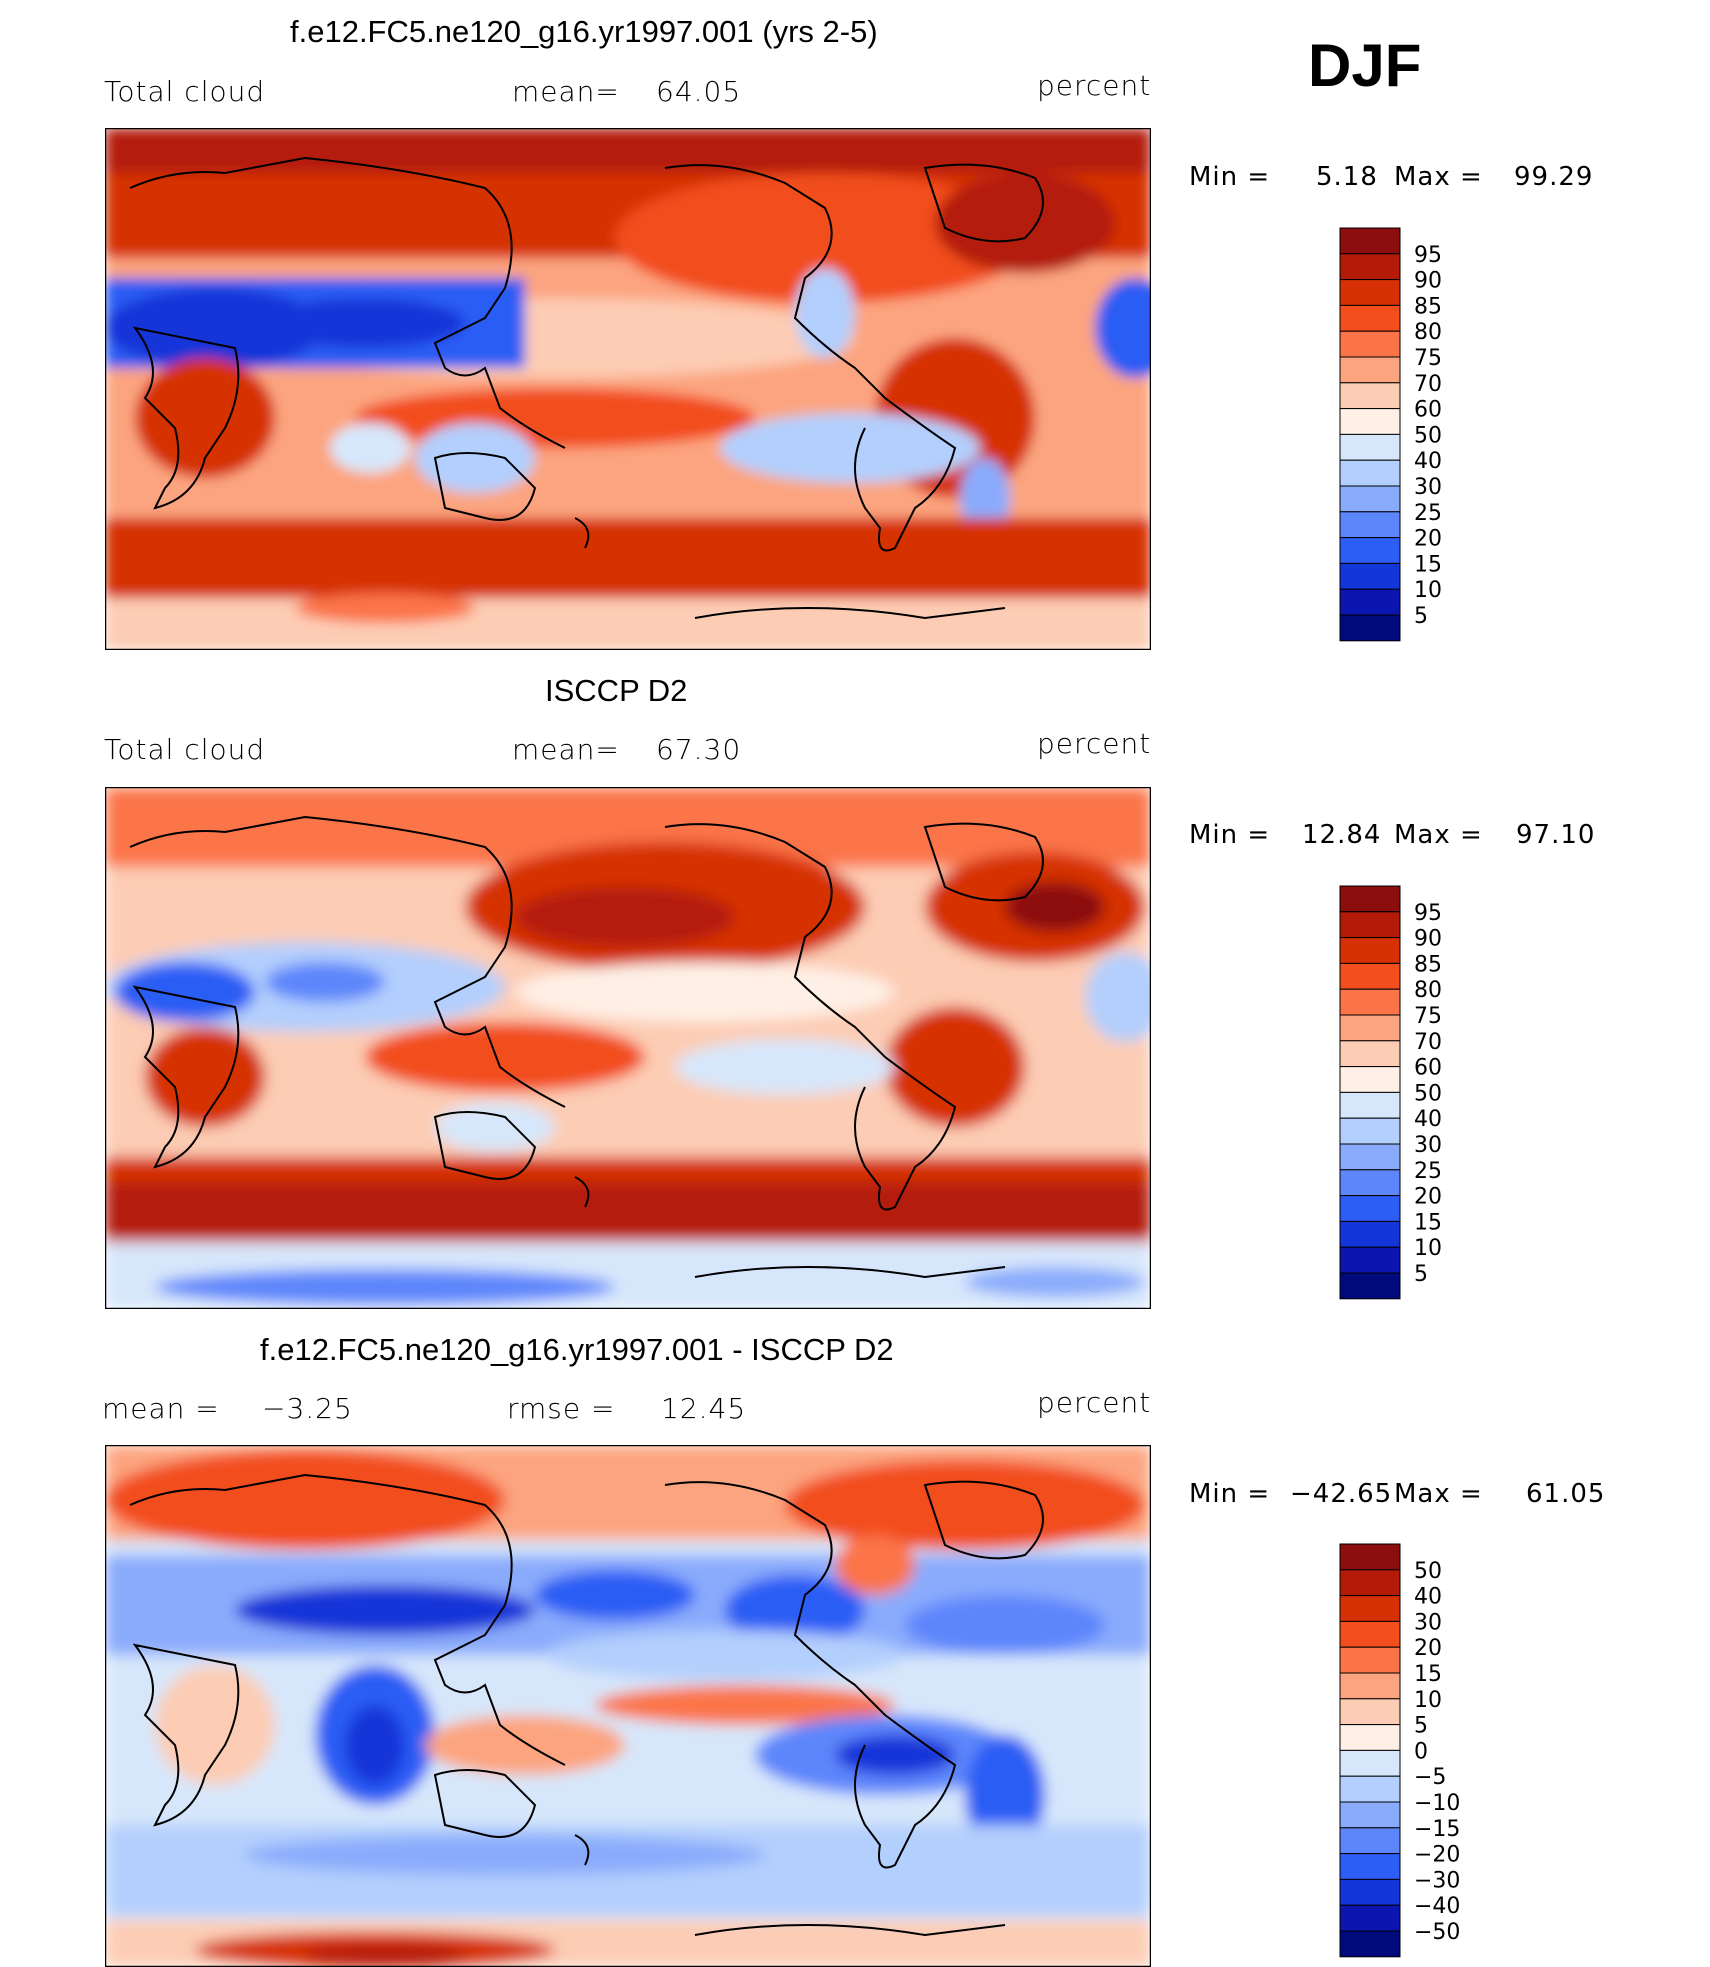 This screenshot has width=1710, height=1967. What do you see at coordinates (566, 91) in the screenshot?
I see `panel-1-mean-label: mean=` at bounding box center [566, 91].